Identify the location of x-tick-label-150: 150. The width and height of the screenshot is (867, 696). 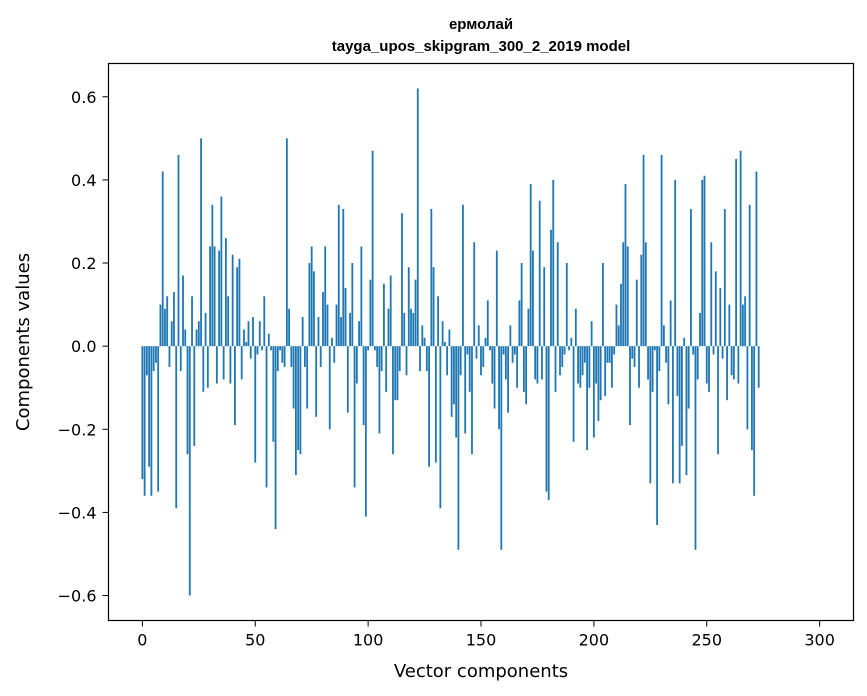
(481, 640).